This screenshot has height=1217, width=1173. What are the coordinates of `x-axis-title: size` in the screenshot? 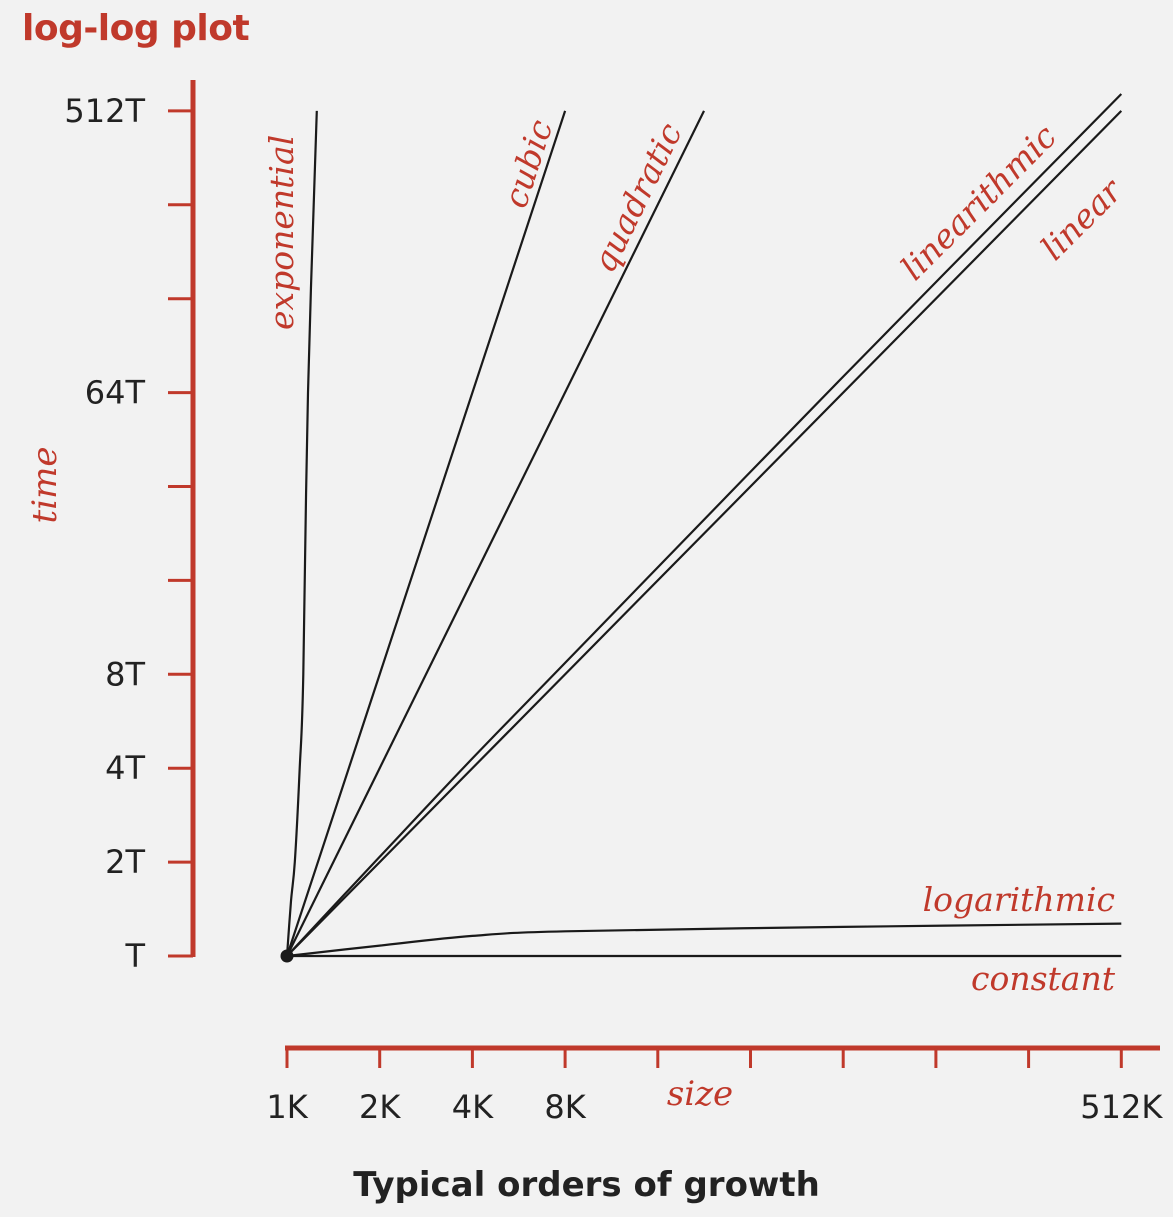 It's located at (700, 1094).